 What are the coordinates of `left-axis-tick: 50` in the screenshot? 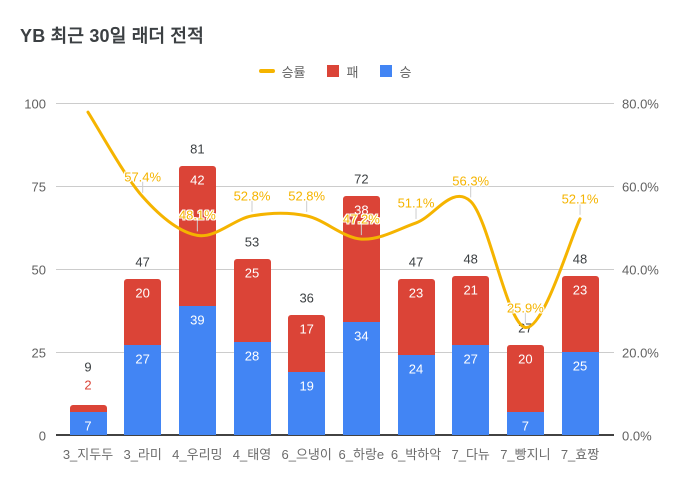 It's located at (38, 269).